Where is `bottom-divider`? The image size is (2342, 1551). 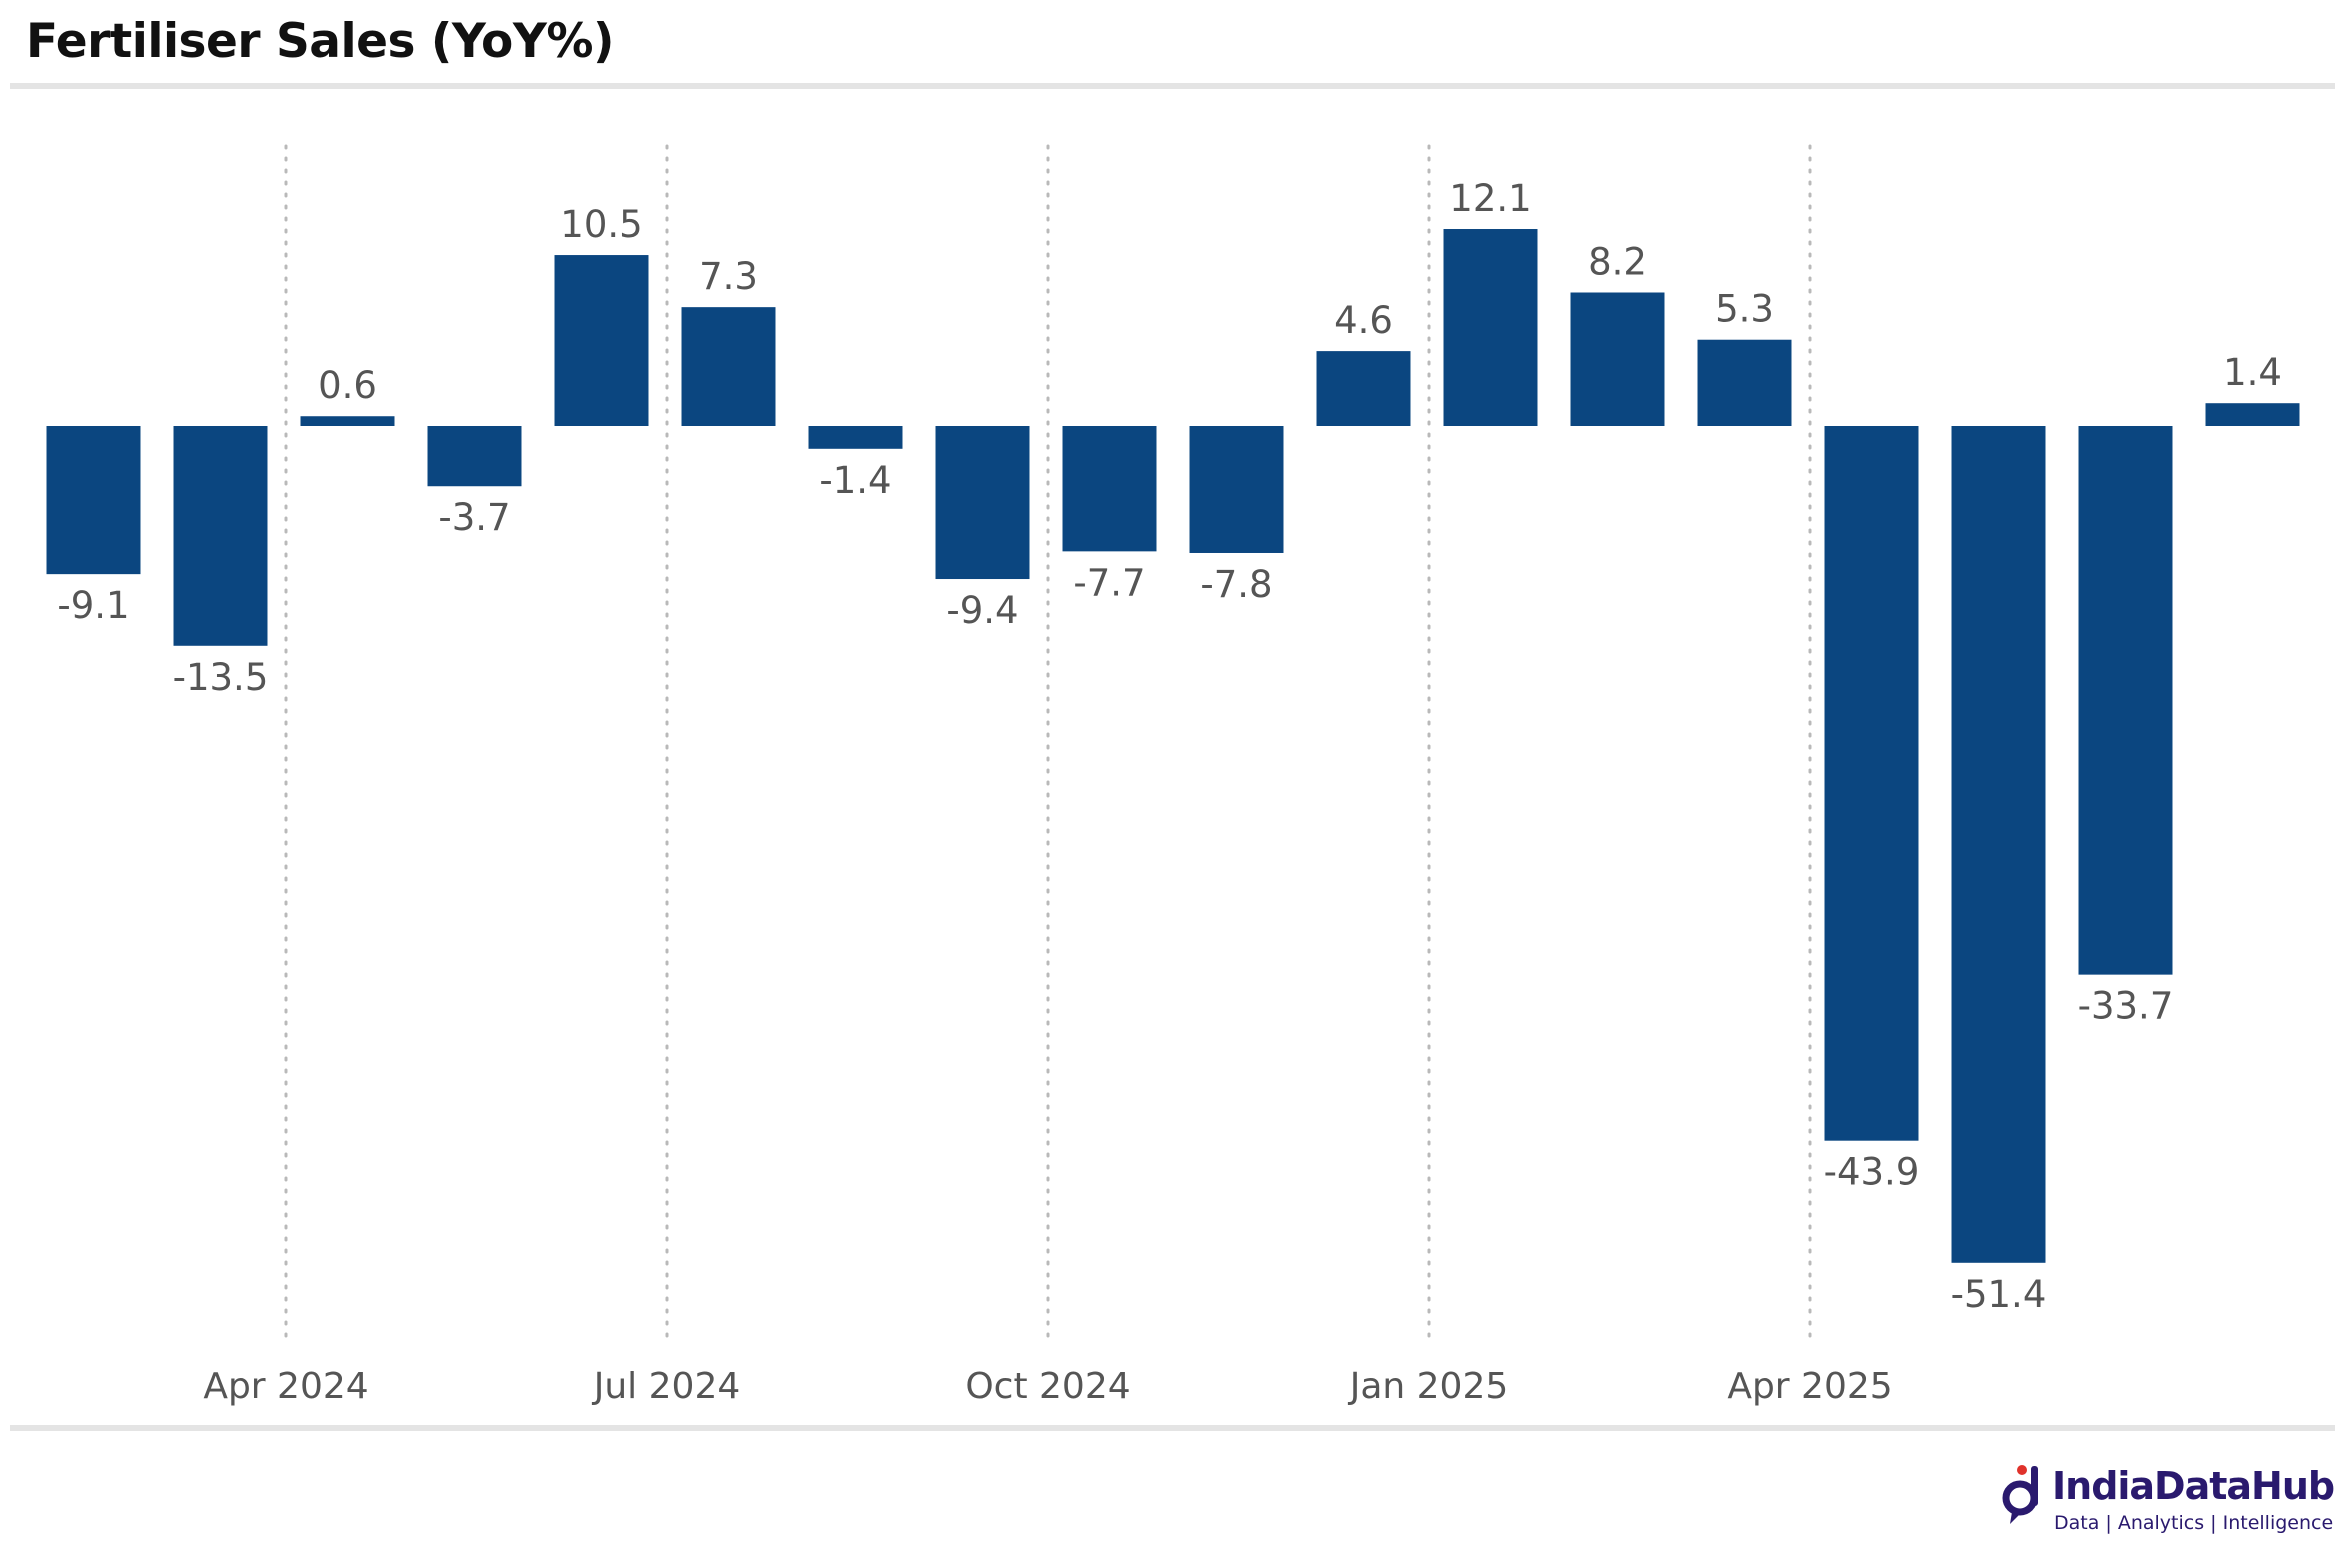
bottom-divider is located at coordinates (1172, 1428).